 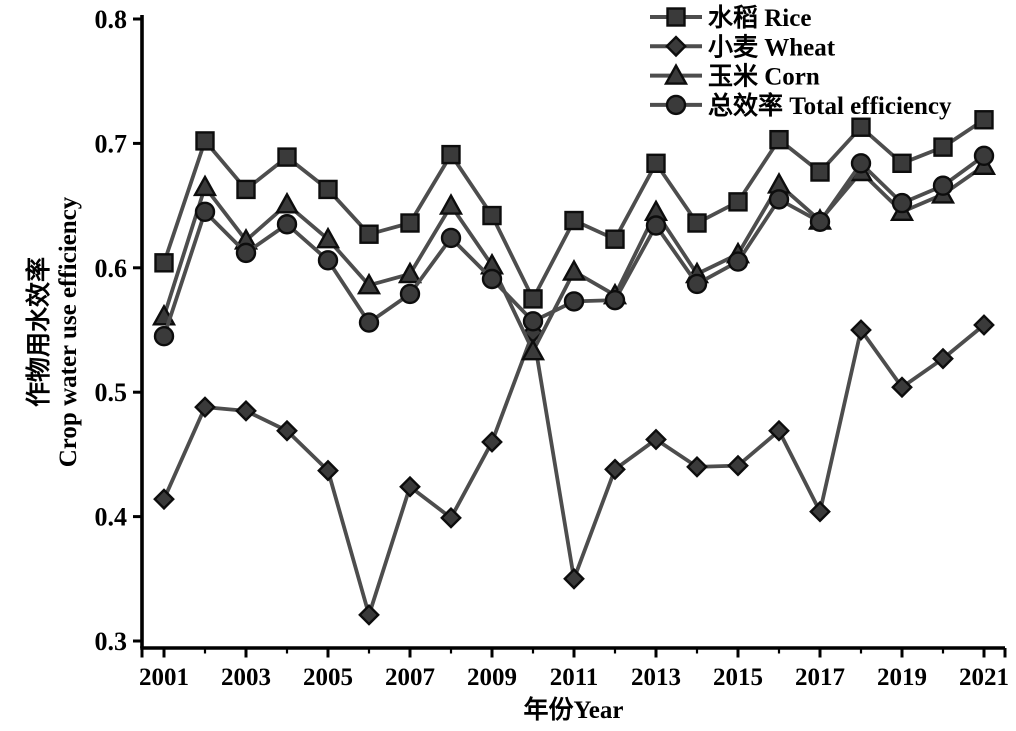 I want to click on point-corn-2010, so click(x=533, y=349).